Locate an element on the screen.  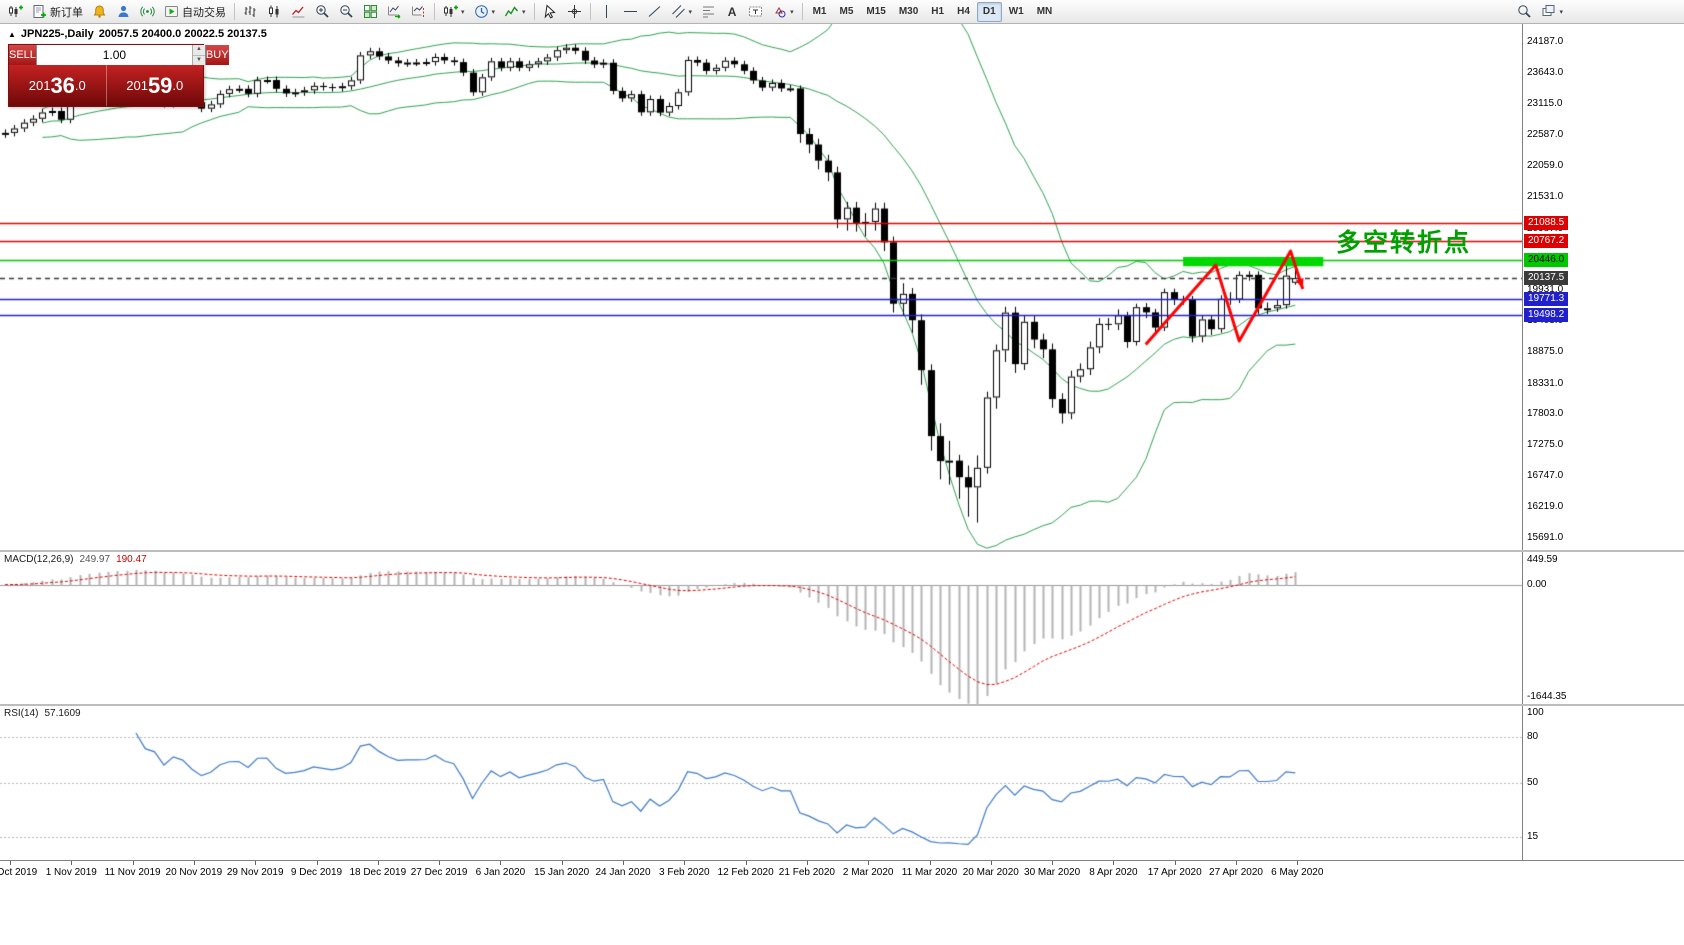
text-button: A is located at coordinates (732, 12).